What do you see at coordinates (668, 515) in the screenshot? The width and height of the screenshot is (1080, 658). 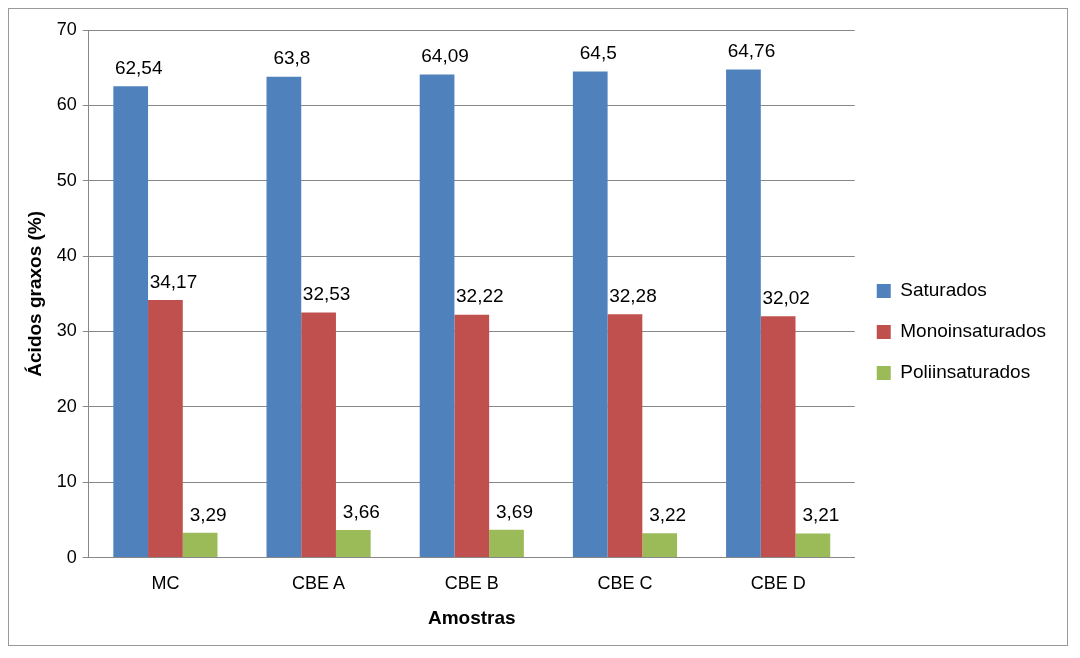 I see `data-label: 3,22` at bounding box center [668, 515].